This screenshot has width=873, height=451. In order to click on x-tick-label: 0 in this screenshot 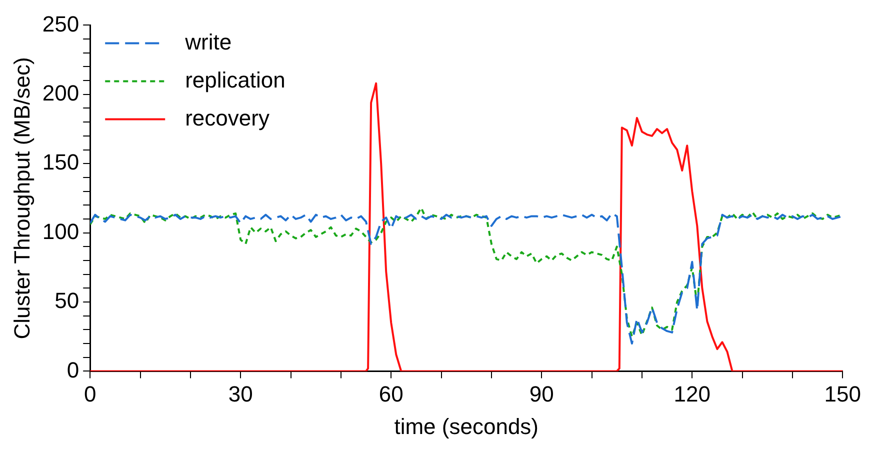, I will do `click(90, 393)`.